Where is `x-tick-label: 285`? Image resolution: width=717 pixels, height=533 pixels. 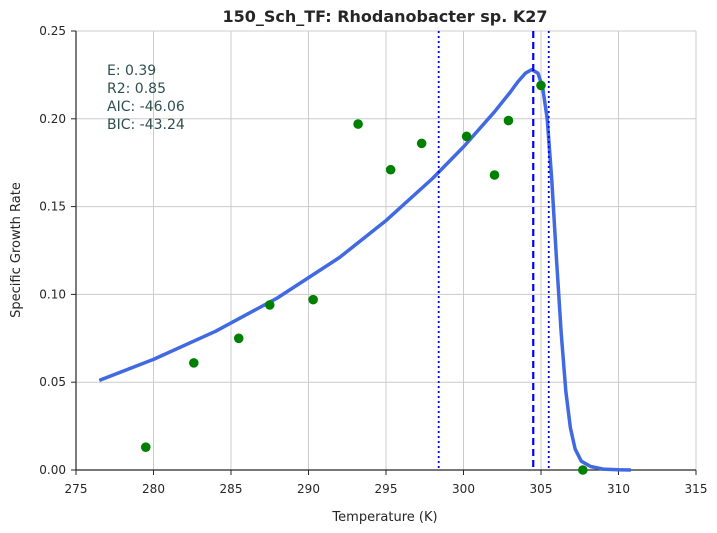
x-tick-label: 285 is located at coordinates (231, 489).